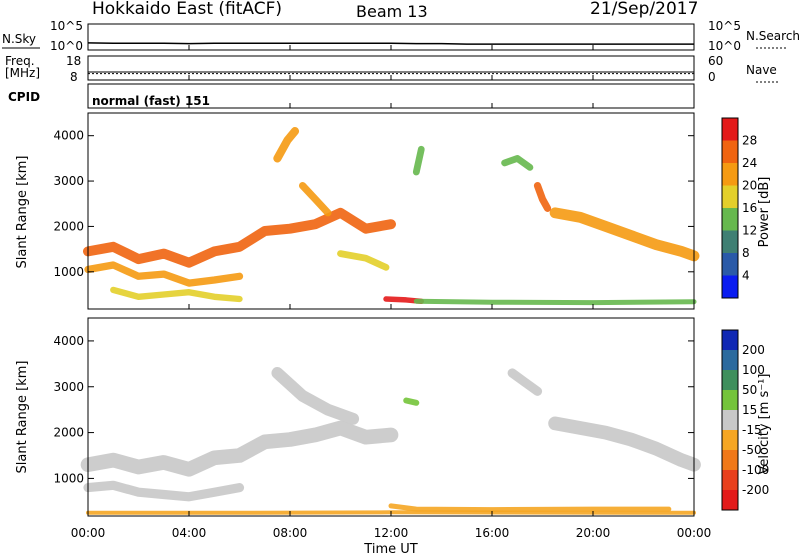 The height and width of the screenshot is (554, 800). Describe the element at coordinates (391, 73) in the screenshot. I see `frequency-traces` at that location.